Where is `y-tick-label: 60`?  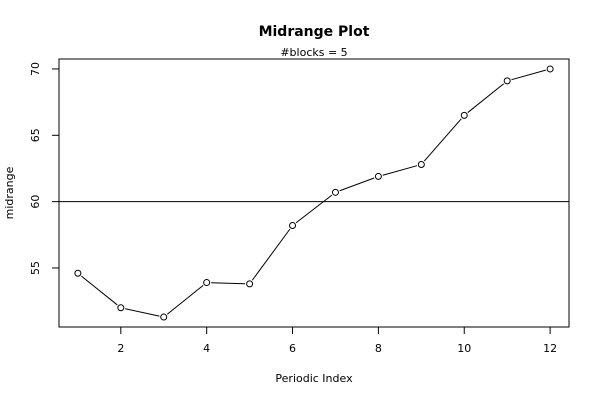 y-tick-label: 60 is located at coordinates (35, 202).